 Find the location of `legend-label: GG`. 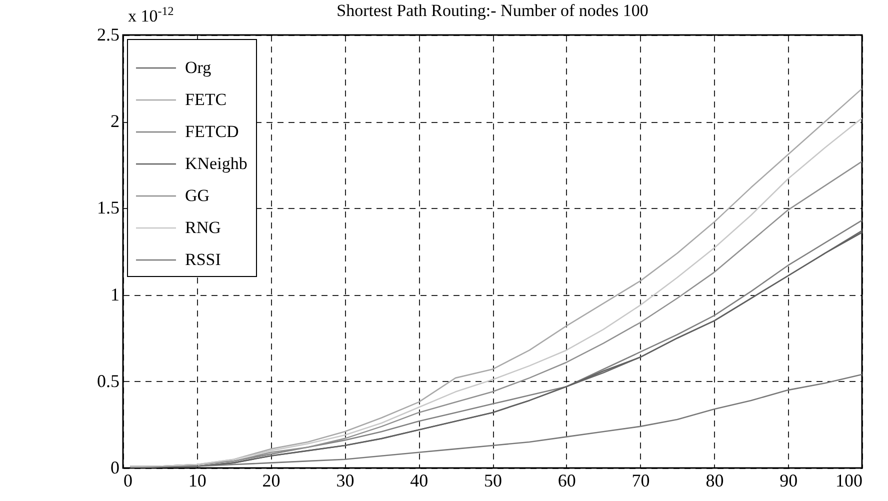

legend-label: GG is located at coordinates (197, 195).